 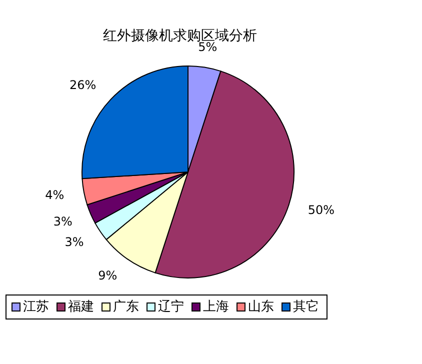 I want to click on legend-label: 上海, so click(x=216, y=307).